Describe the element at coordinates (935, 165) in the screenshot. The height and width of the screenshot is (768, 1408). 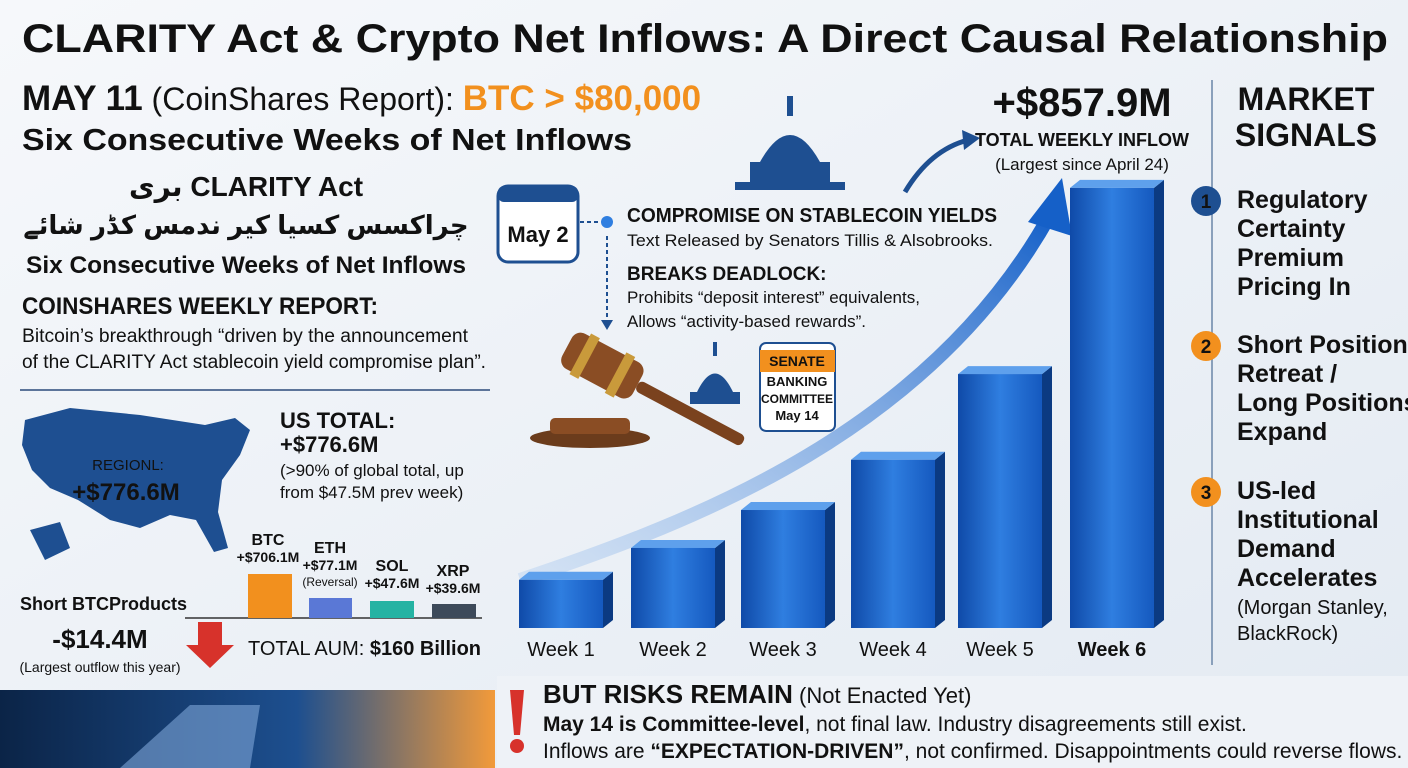
I see `headline-arrow` at that location.